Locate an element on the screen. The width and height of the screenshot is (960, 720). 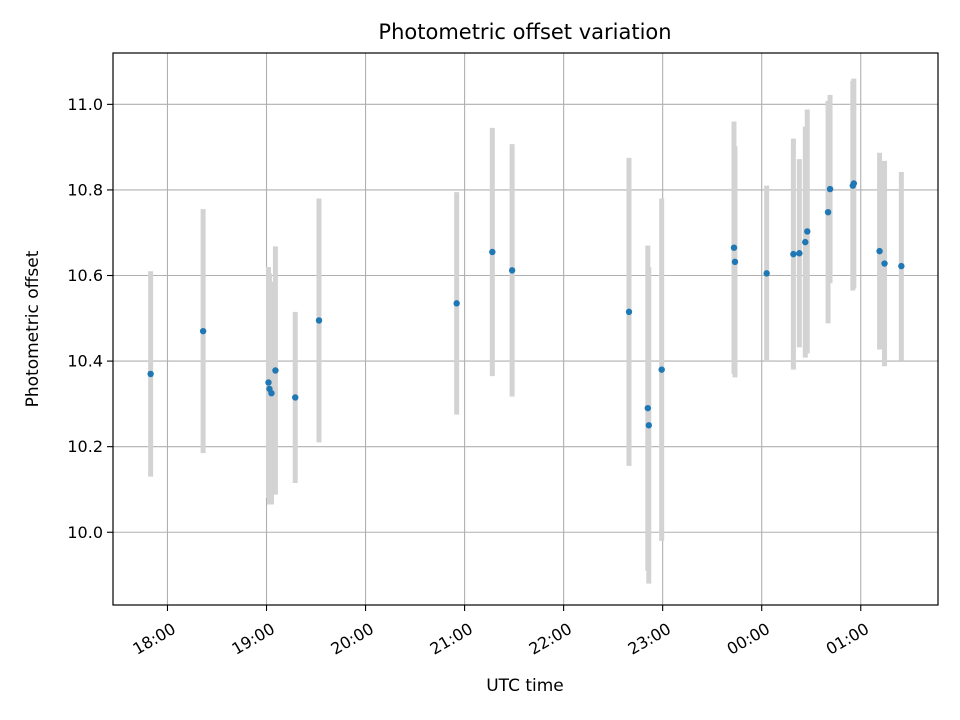
x-tick-label: 22:00 is located at coordinates (550, 639).